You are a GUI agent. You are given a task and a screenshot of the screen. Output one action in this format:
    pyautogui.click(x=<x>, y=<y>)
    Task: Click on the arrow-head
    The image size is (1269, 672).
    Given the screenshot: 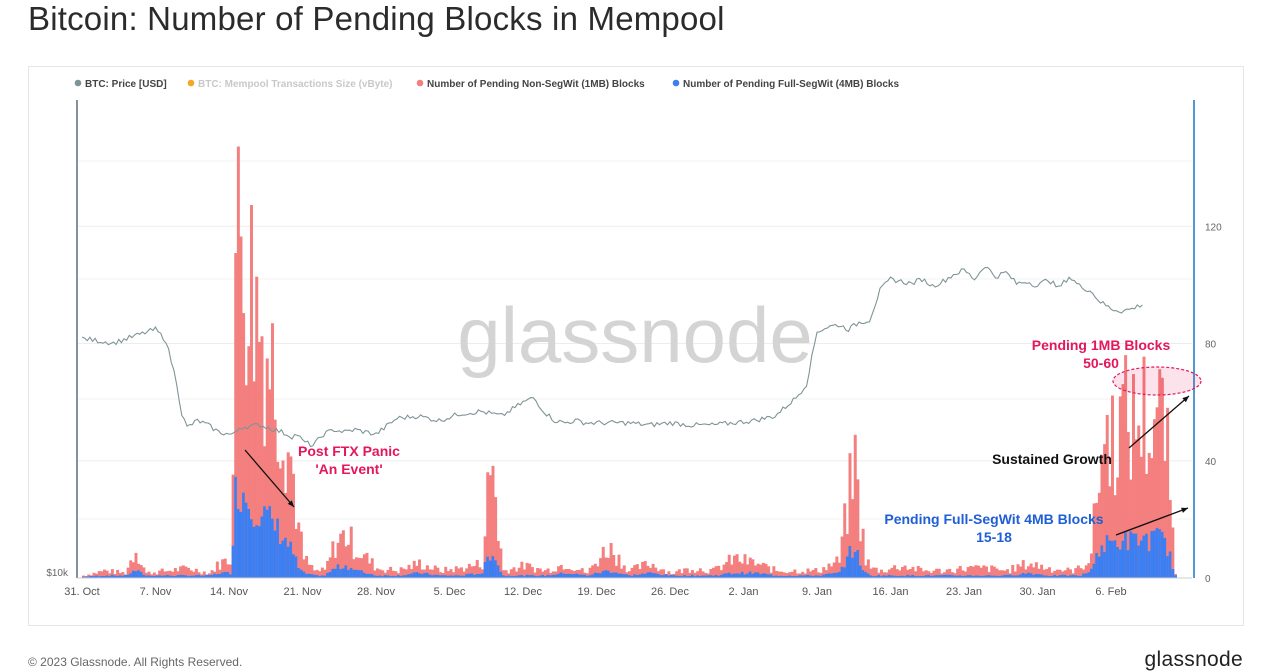 What is the action you would take?
    pyautogui.click(x=1185, y=399)
    